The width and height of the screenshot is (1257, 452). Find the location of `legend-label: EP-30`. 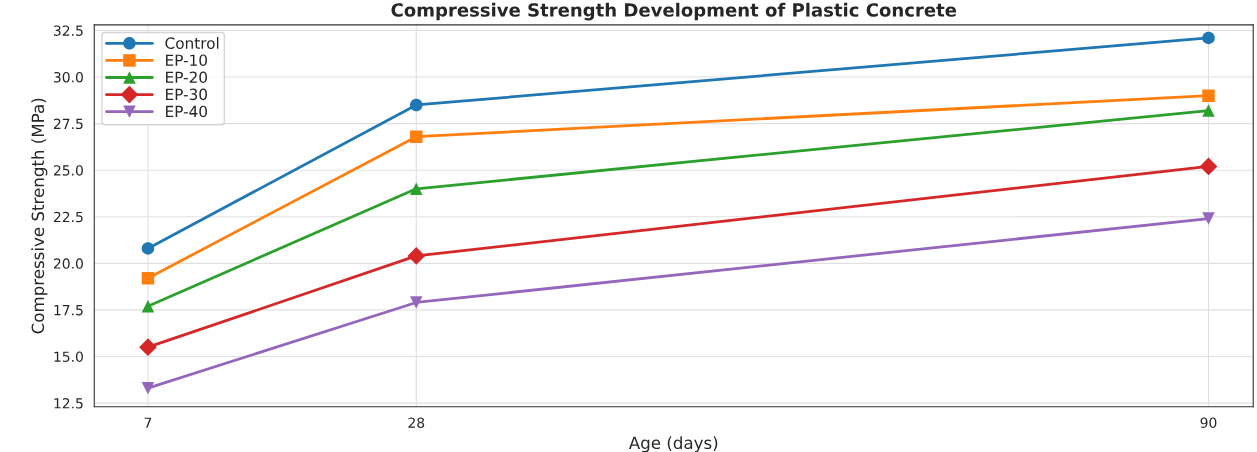

legend-label: EP-30 is located at coordinates (187, 94).